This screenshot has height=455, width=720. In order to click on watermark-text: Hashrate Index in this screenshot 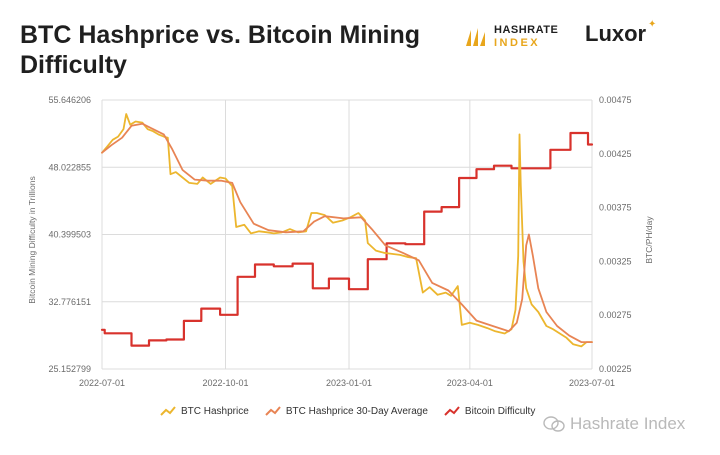, I will do `click(628, 423)`.